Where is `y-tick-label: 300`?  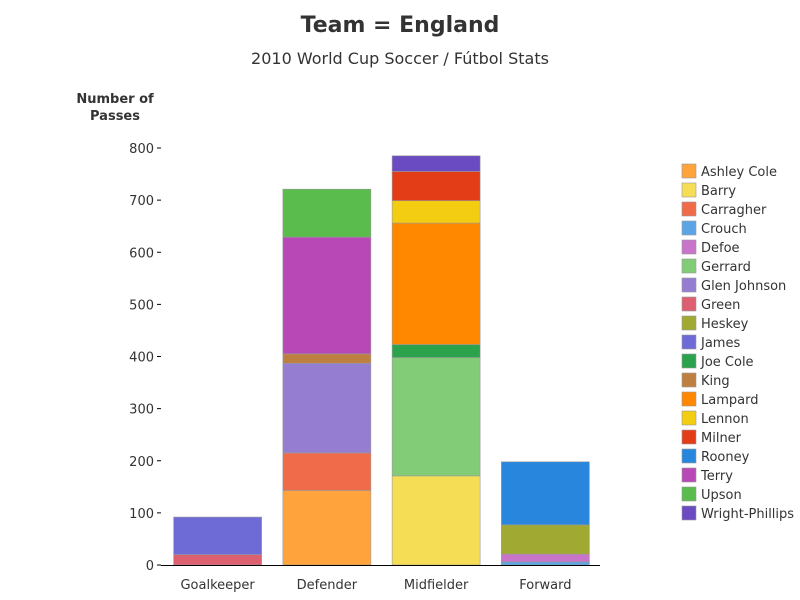
y-tick-label: 300 is located at coordinates (141, 410).